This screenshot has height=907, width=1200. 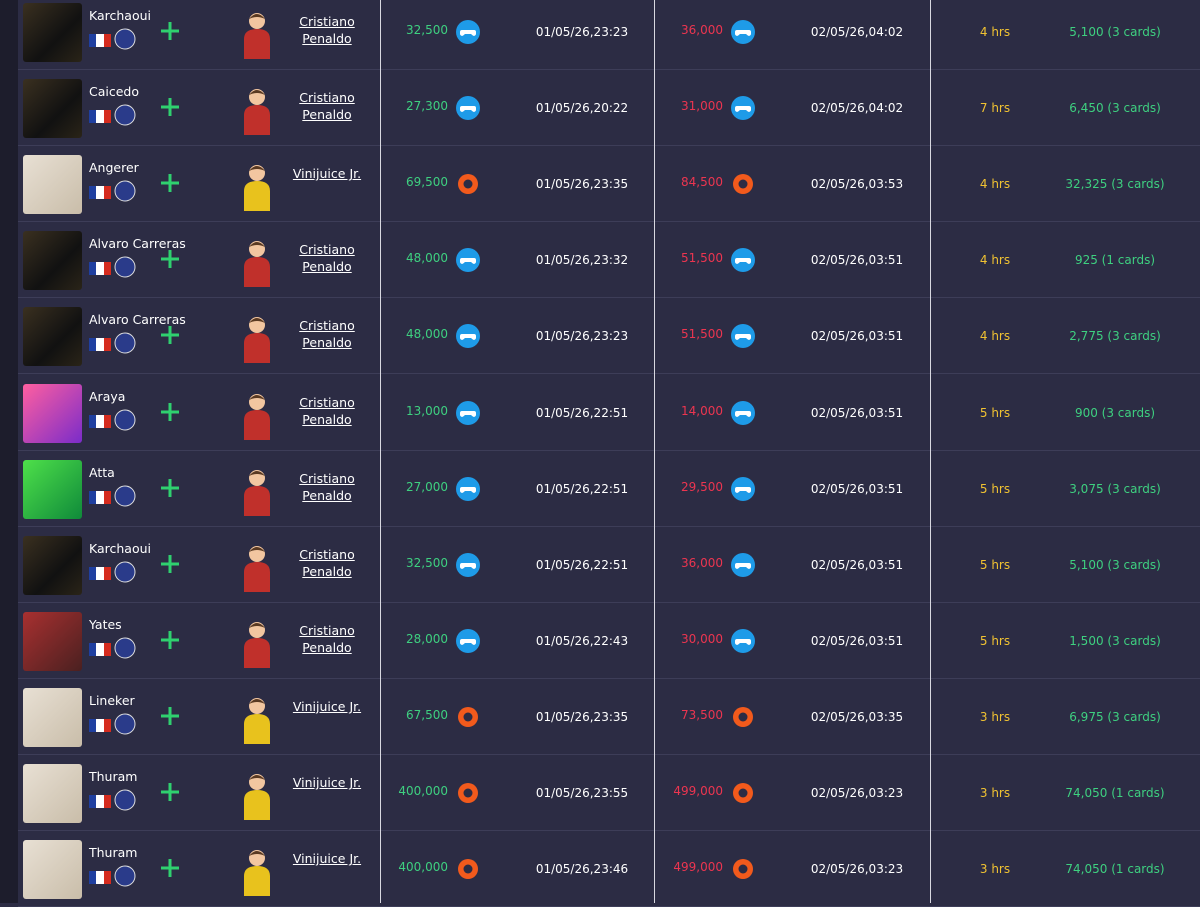 I want to click on sell-price: 14,000, so click(x=702, y=410).